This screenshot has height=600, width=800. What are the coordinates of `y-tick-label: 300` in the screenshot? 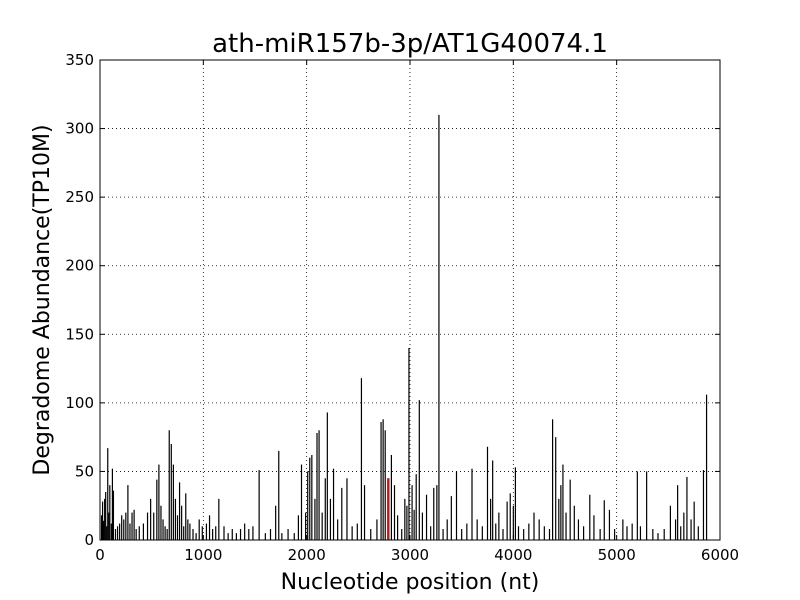 It's located at (79, 129).